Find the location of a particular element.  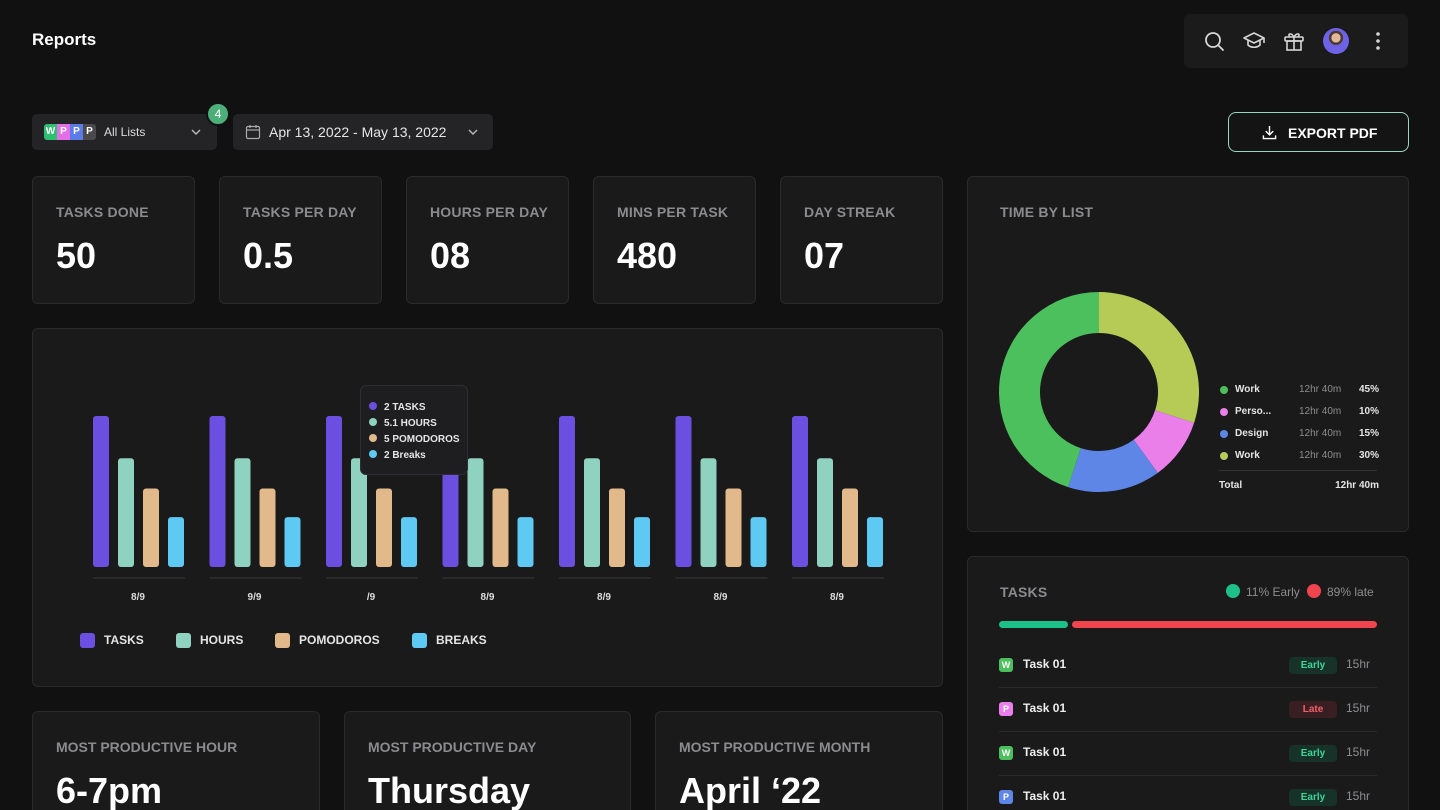

task-row: P Task 01 Early 15hr is located at coordinates (1188, 793).